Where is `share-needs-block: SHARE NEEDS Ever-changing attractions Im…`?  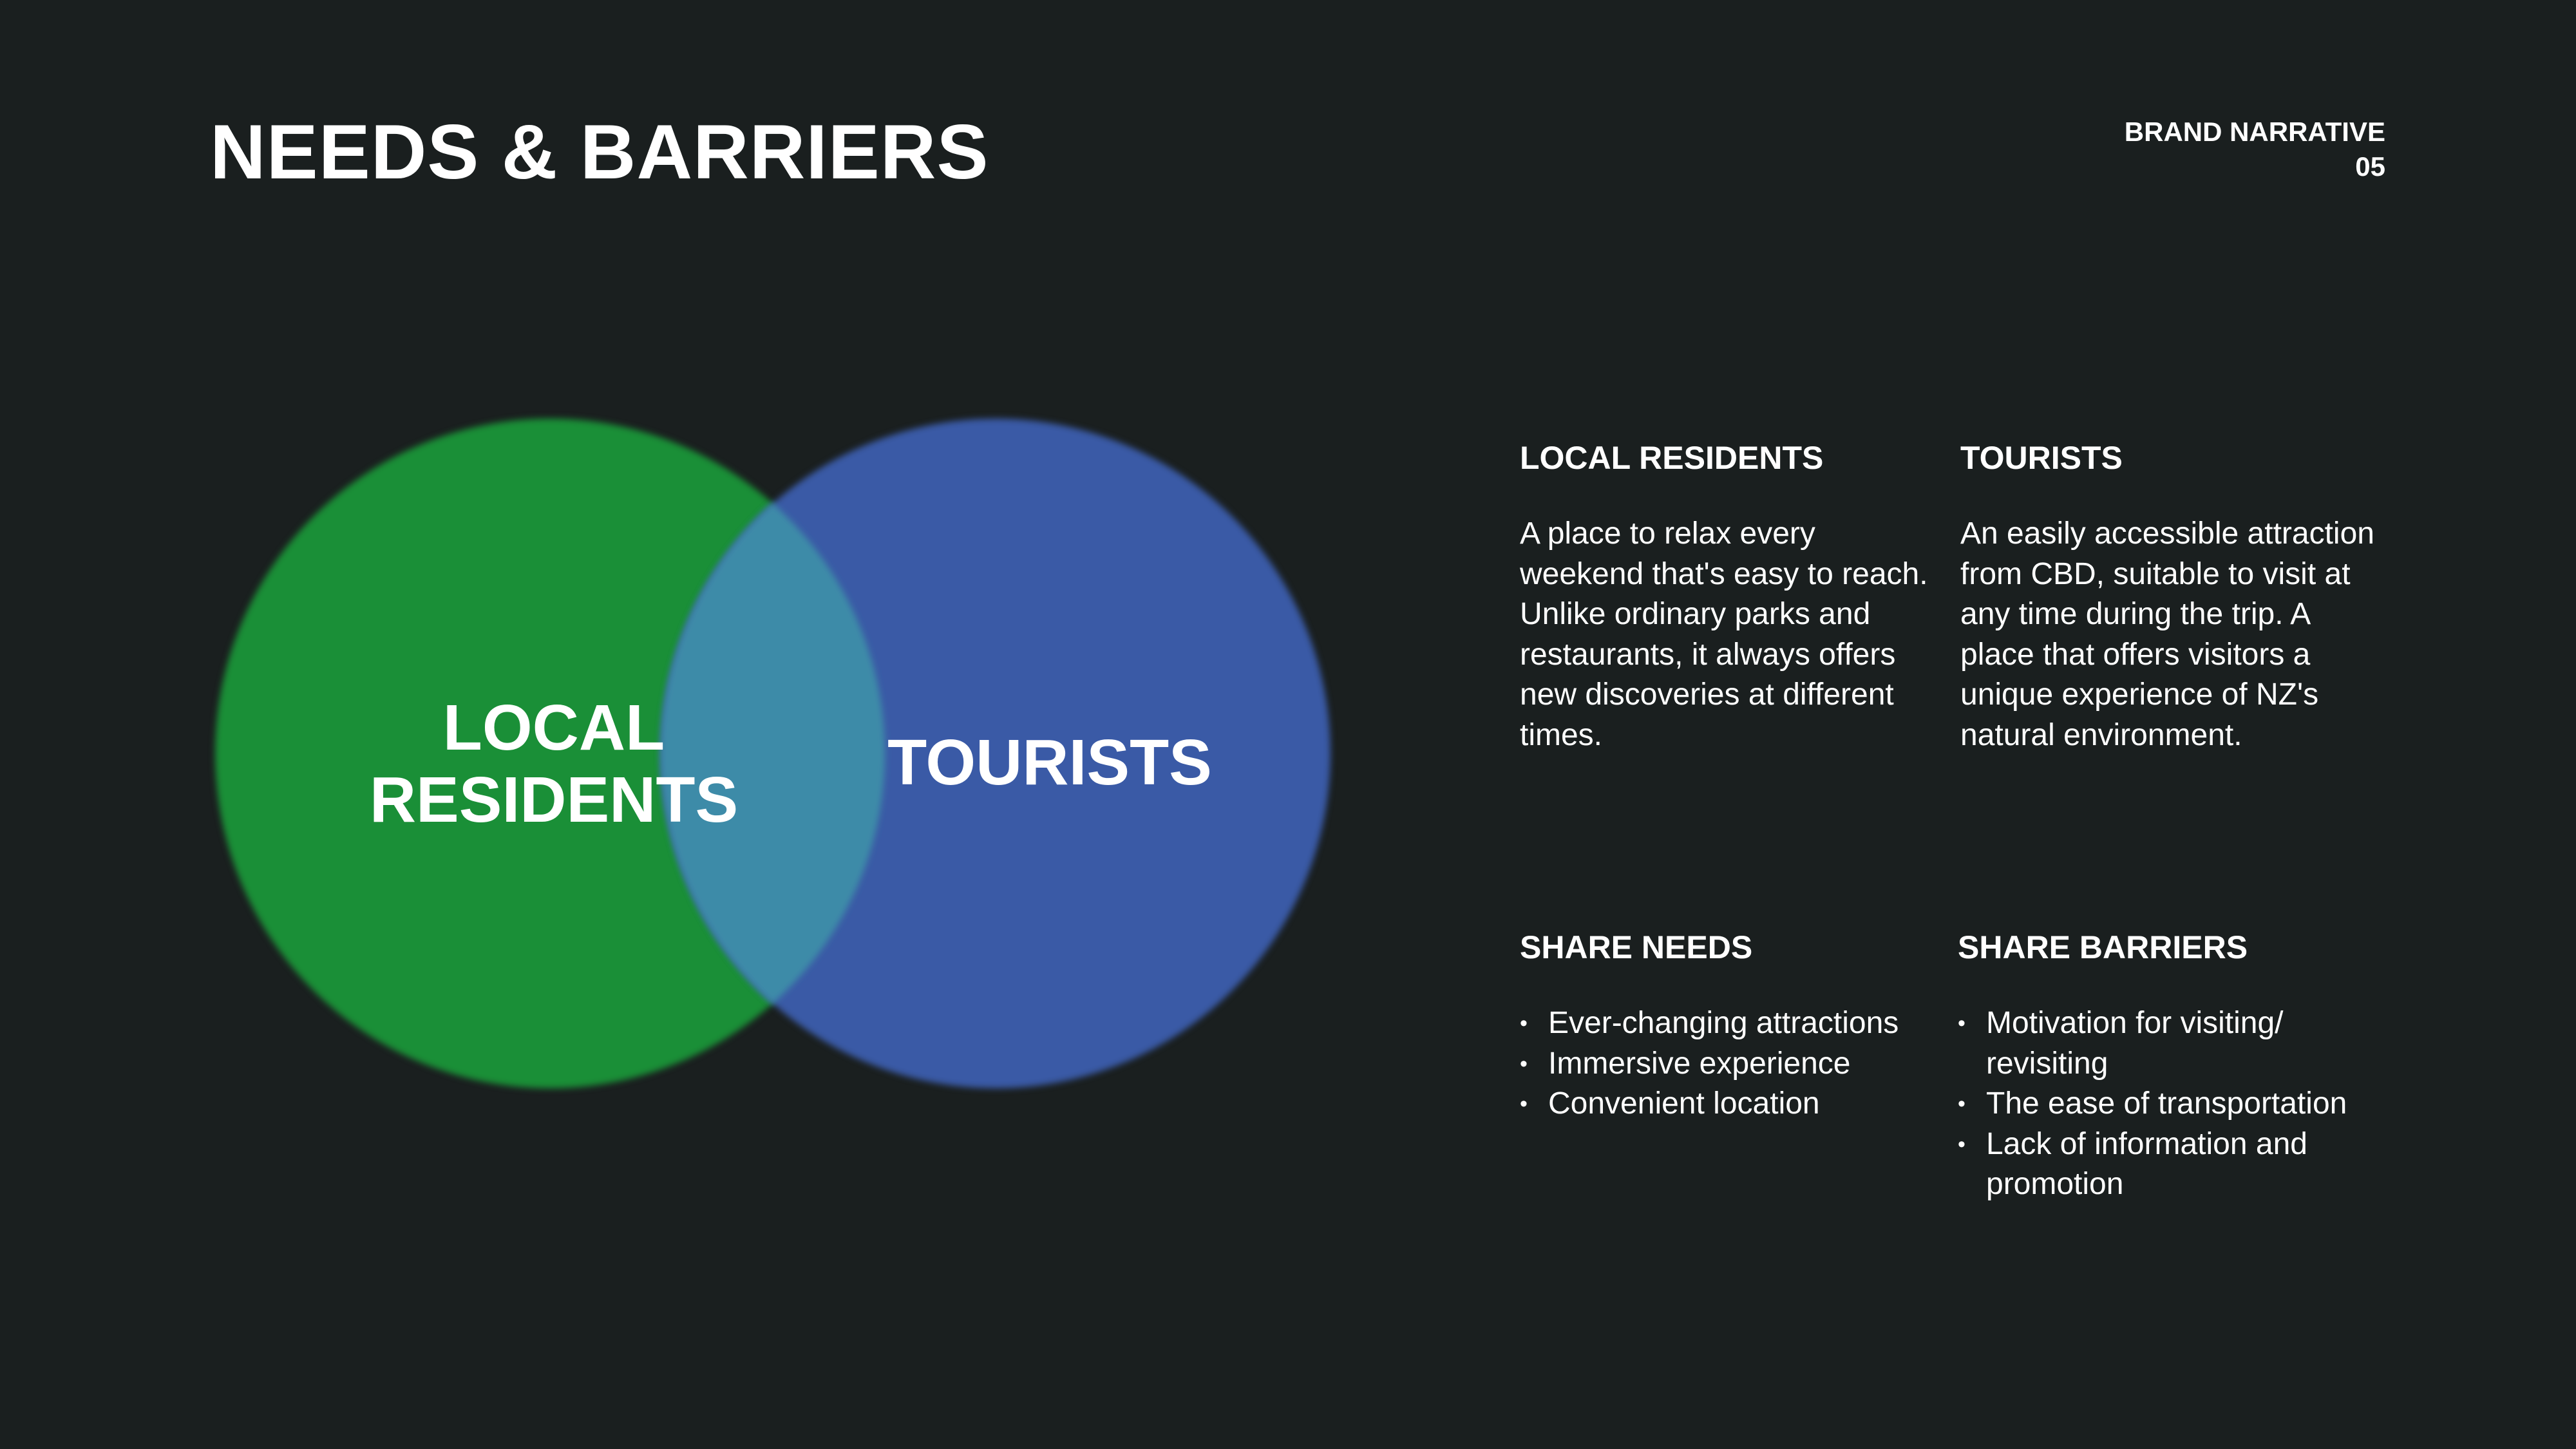
share-needs-block: SHARE NEEDS Ever-changing attractions Im… is located at coordinates (1726, 1027).